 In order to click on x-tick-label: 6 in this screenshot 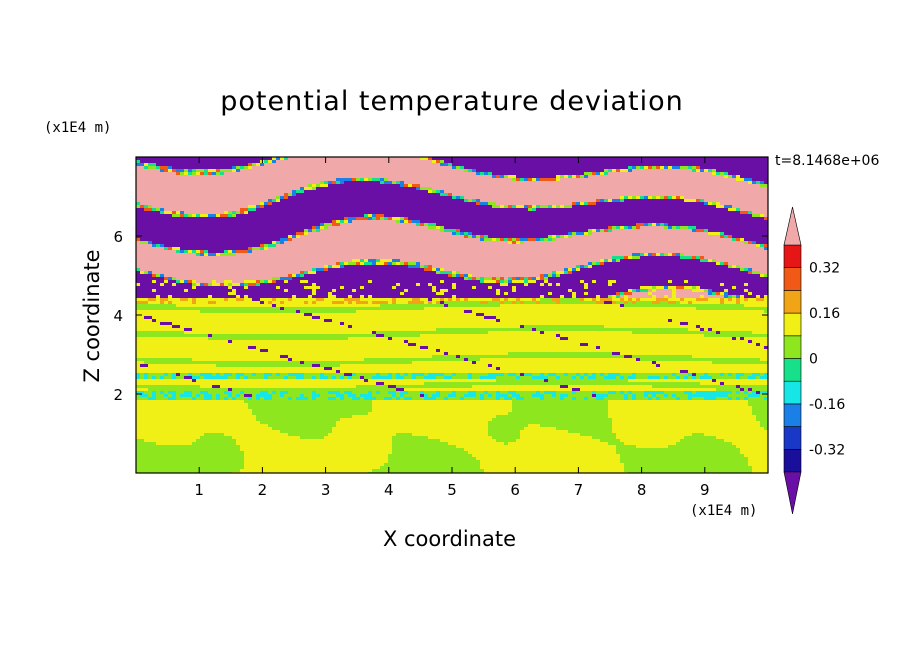, I will do `click(515, 490)`.